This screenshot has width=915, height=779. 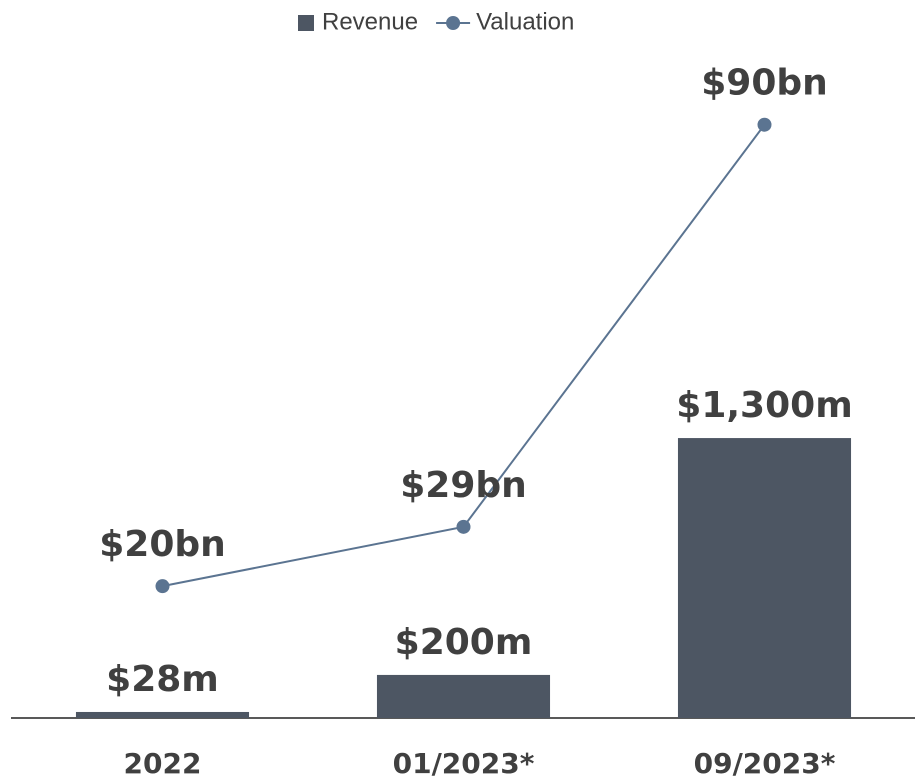 What do you see at coordinates (453, 23) in the screenshot?
I see `legend-marker` at bounding box center [453, 23].